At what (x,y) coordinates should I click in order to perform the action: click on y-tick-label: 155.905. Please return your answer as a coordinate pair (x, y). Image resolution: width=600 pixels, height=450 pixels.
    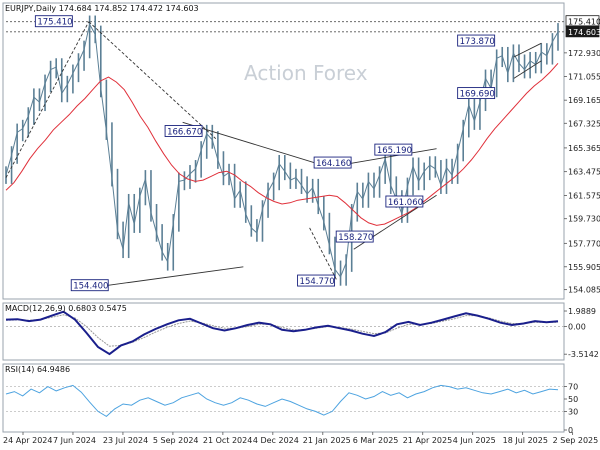
    Looking at the image, I should click on (584, 267).